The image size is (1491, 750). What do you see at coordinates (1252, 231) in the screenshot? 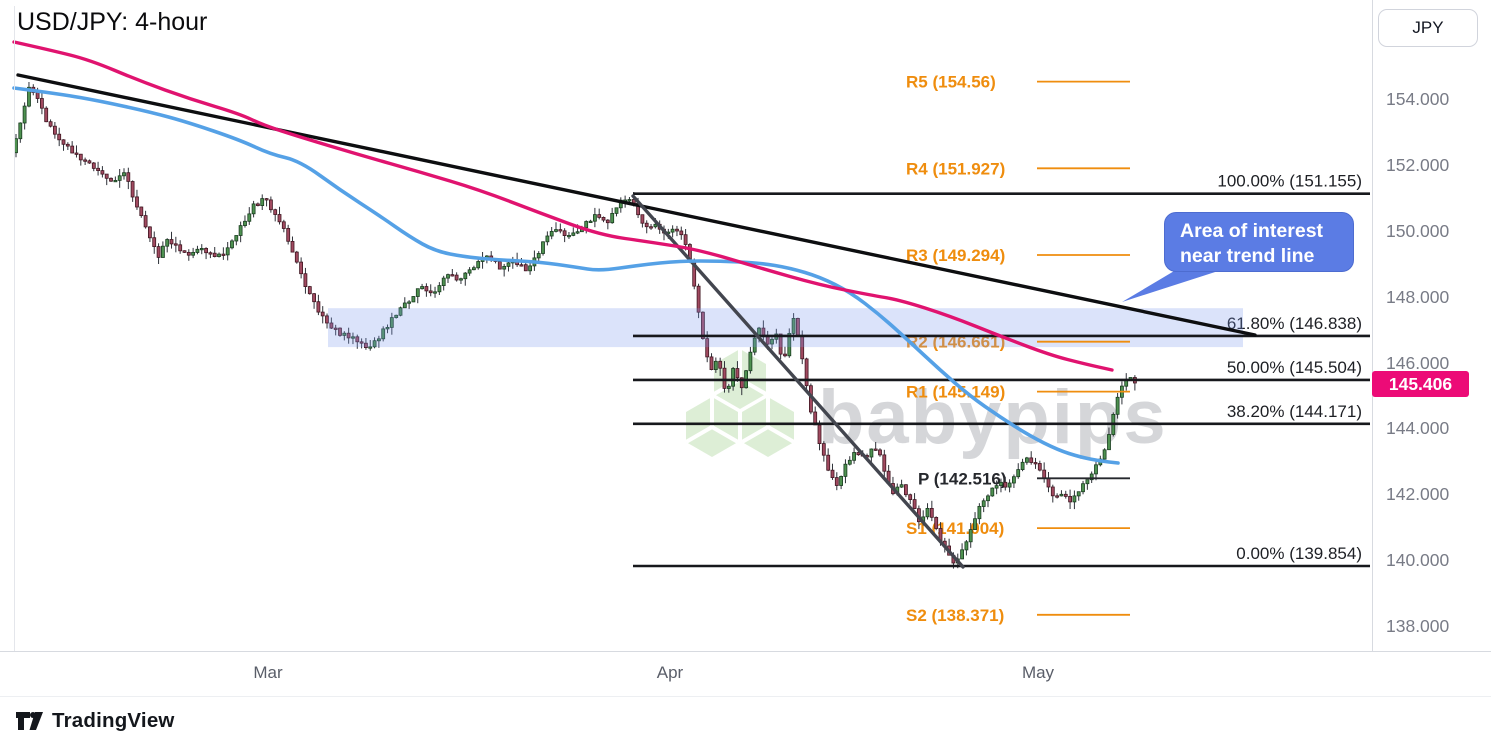
I see `callout-line1: Area of interest` at bounding box center [1252, 231].